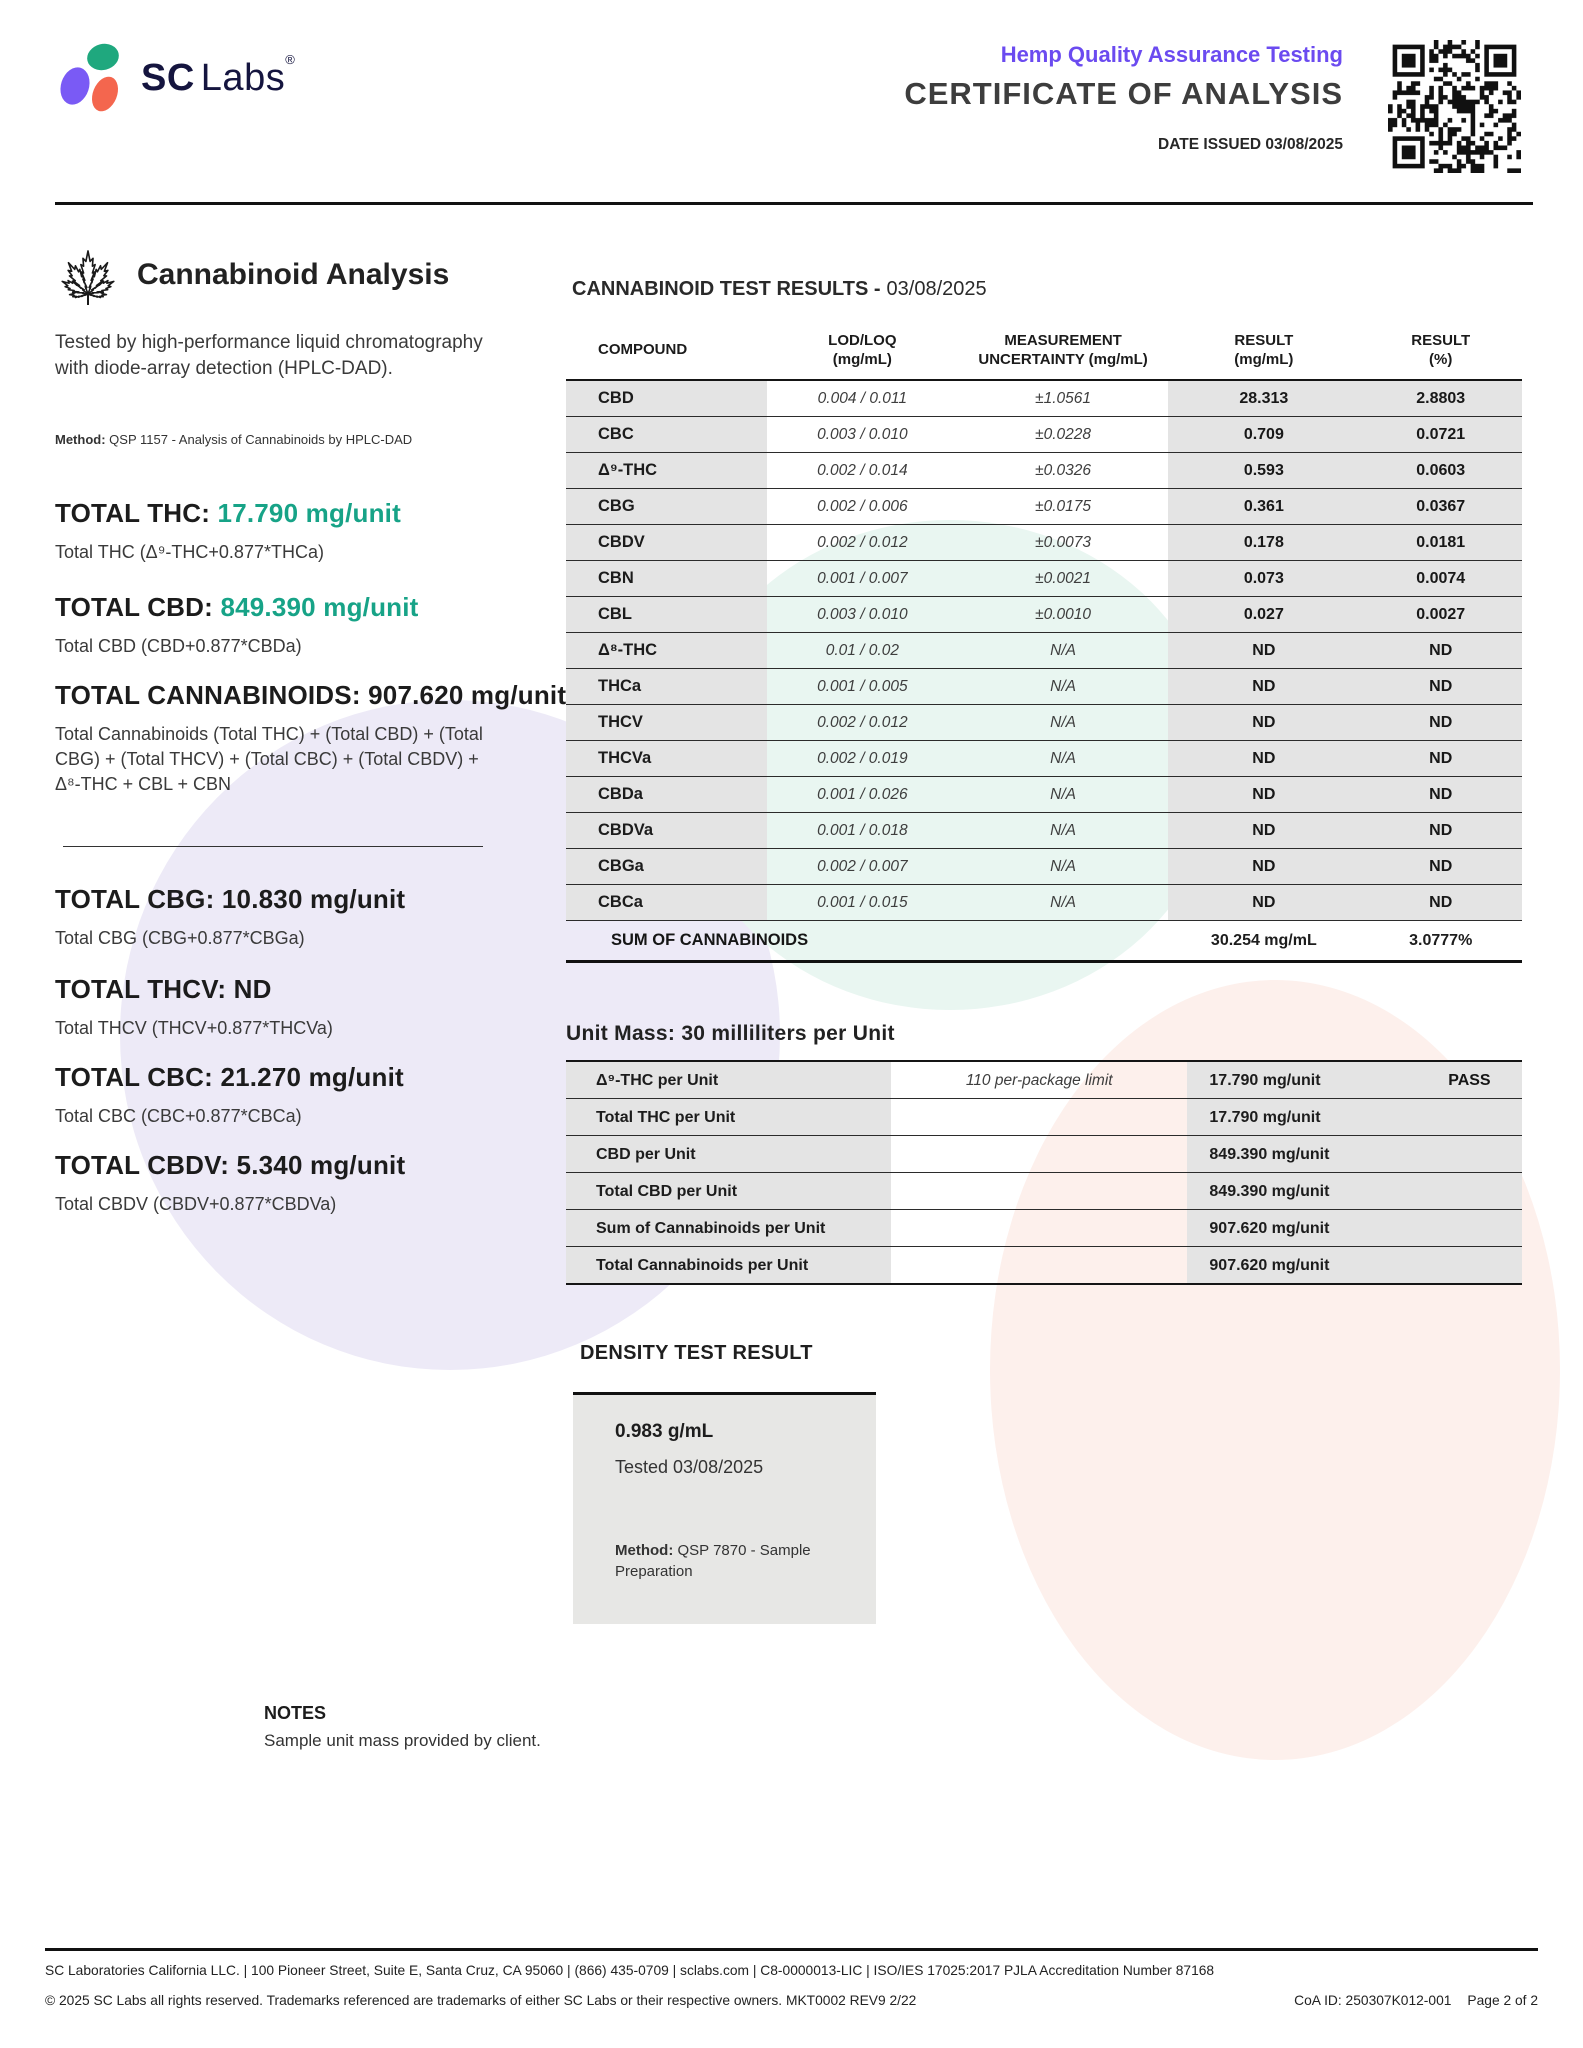 This screenshot has width=1583, height=2048. I want to click on density-method: Method: QSP 7870 - Sample Preparation, so click(730, 1561).